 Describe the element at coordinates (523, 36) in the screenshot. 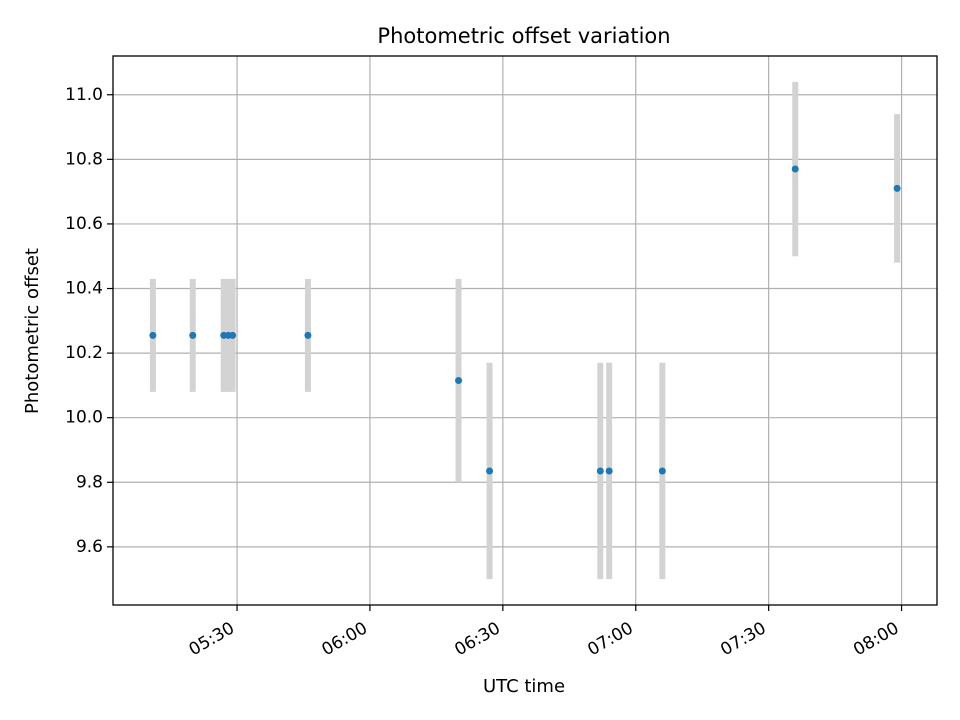

I see `chart-title: Photometric offset variation` at that location.